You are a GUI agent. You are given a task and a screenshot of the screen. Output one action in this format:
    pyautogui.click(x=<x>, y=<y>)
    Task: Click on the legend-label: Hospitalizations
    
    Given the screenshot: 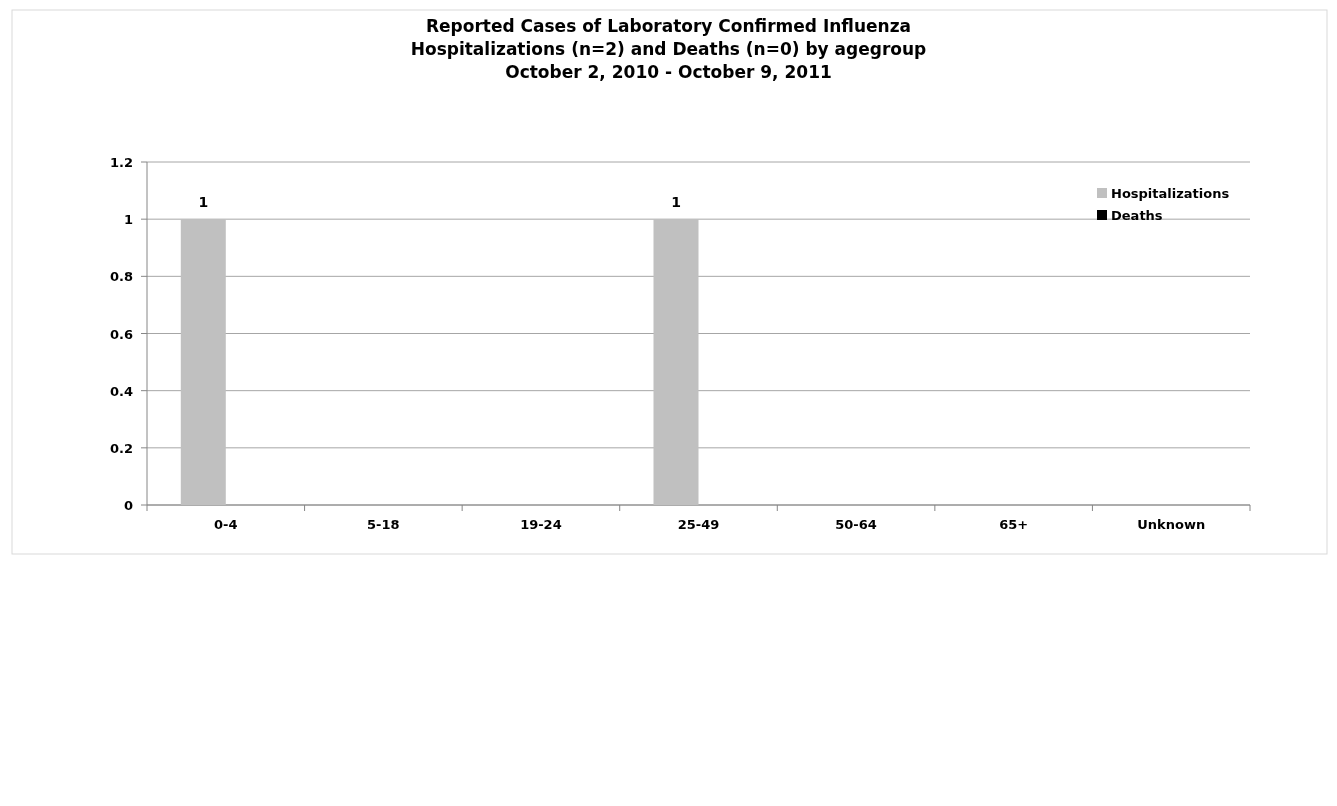 What is the action you would take?
    pyautogui.click(x=1170, y=193)
    